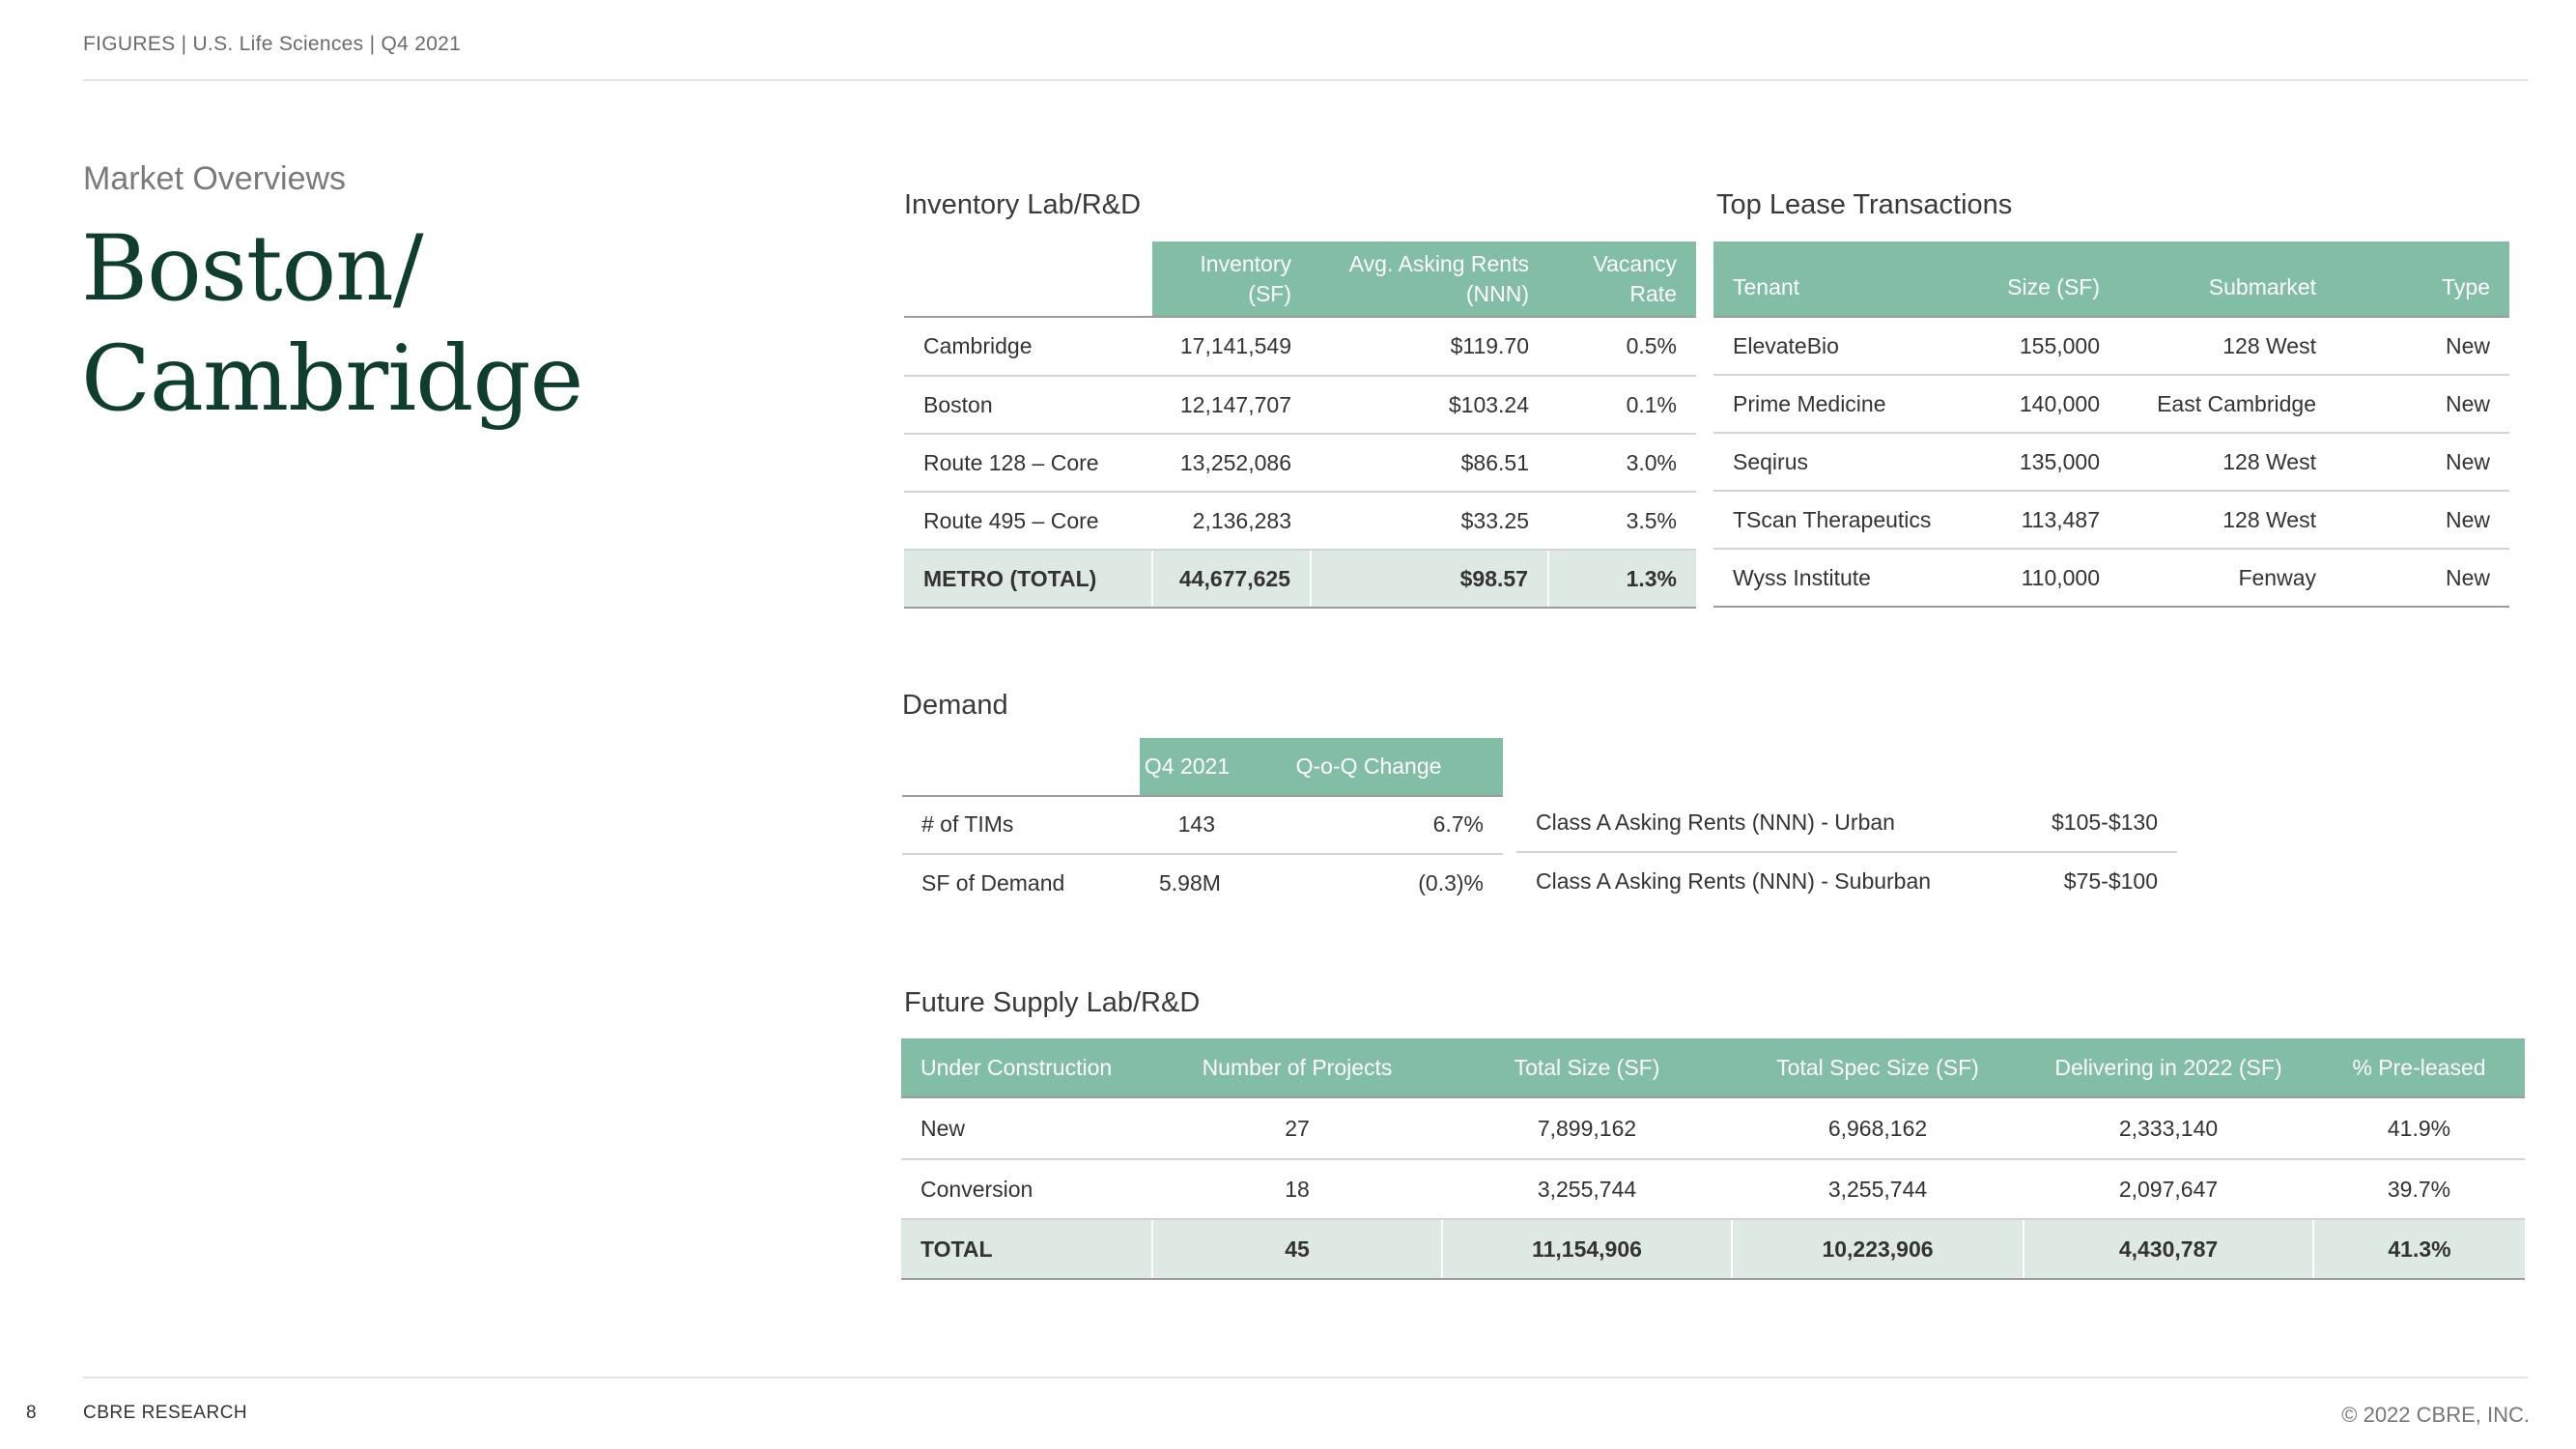 This screenshot has height=1449, width=2576. What do you see at coordinates (1843, 520) in the screenshot?
I see `leases-cell: TScan Therapeutics` at bounding box center [1843, 520].